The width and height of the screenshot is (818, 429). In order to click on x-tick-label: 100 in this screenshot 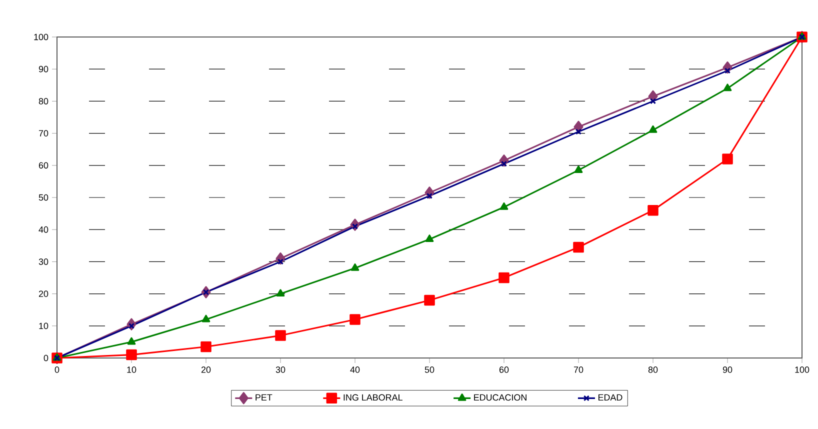, I will do `click(802, 369)`.